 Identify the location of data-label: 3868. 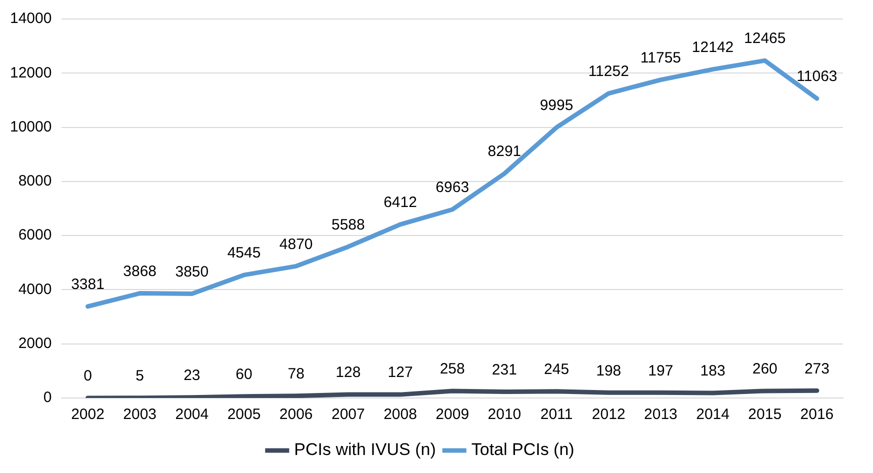
(140, 271).